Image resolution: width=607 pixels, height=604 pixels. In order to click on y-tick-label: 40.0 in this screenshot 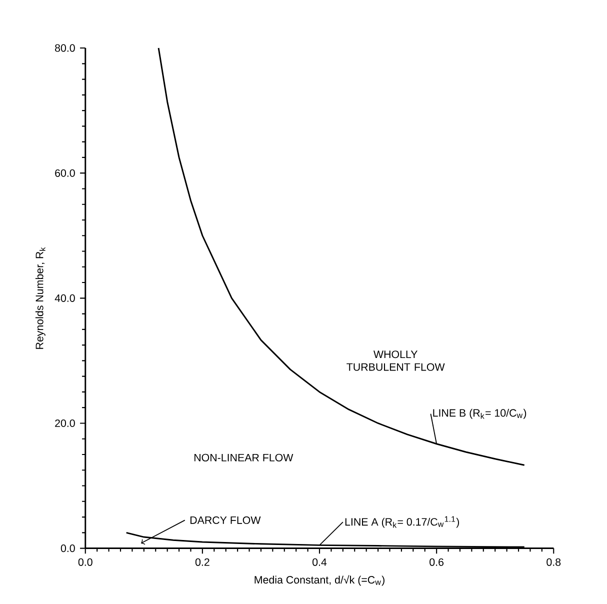, I will do `click(64, 298)`.